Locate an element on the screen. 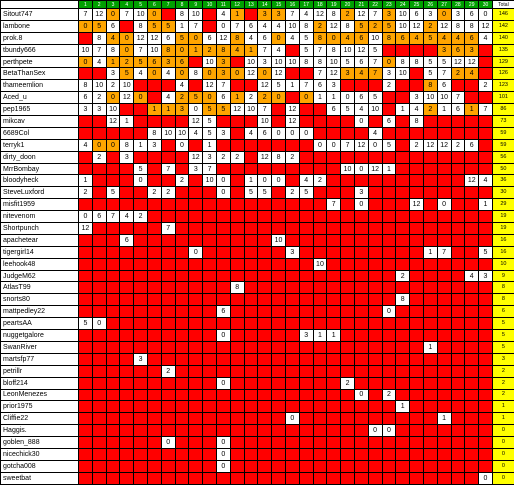 The height and width of the screenshot is (485, 514). score-cell: 4 is located at coordinates (223, 15).